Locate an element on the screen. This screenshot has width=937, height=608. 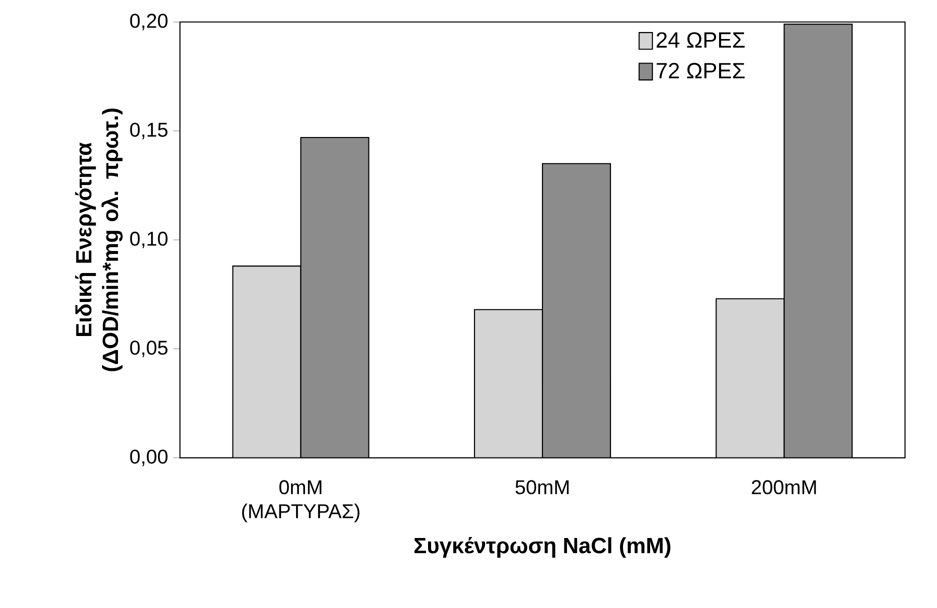
y-tick-label: 0,05 is located at coordinates (149, 349).